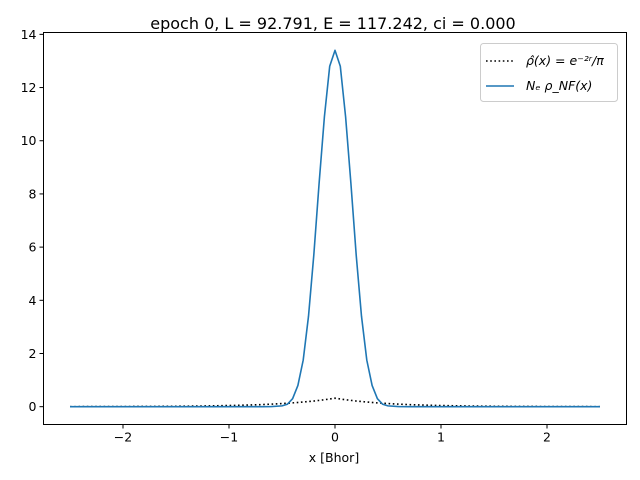 The image size is (640, 480). I want to click on legend-label-nf: Nₑ ρ_NF(x), so click(559, 85).